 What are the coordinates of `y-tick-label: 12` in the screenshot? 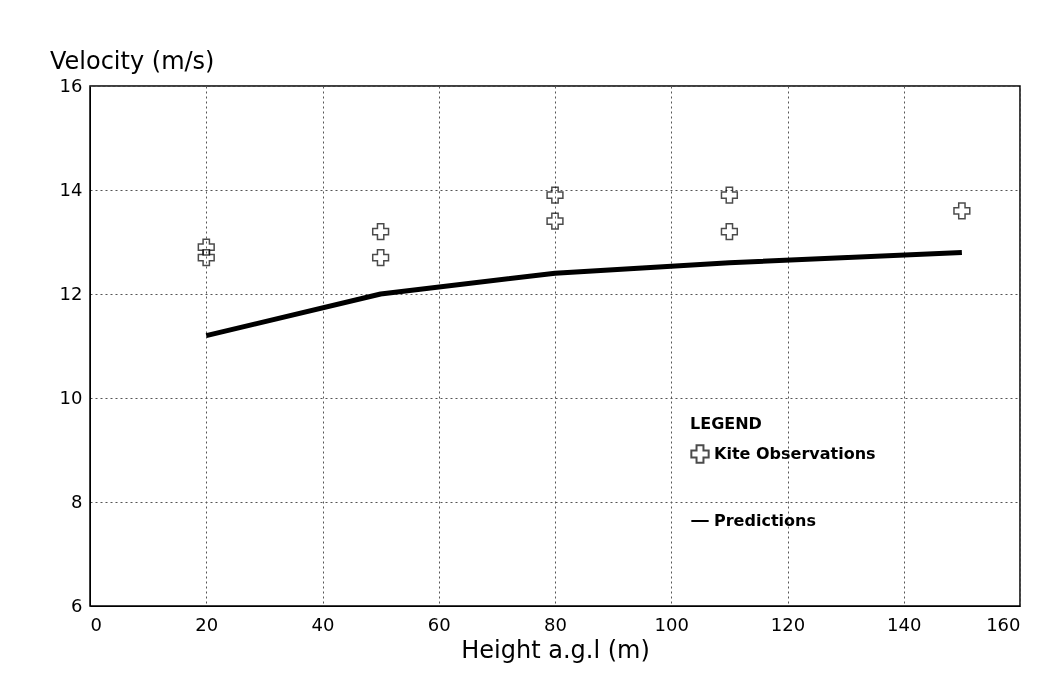 It's located at (71, 293).